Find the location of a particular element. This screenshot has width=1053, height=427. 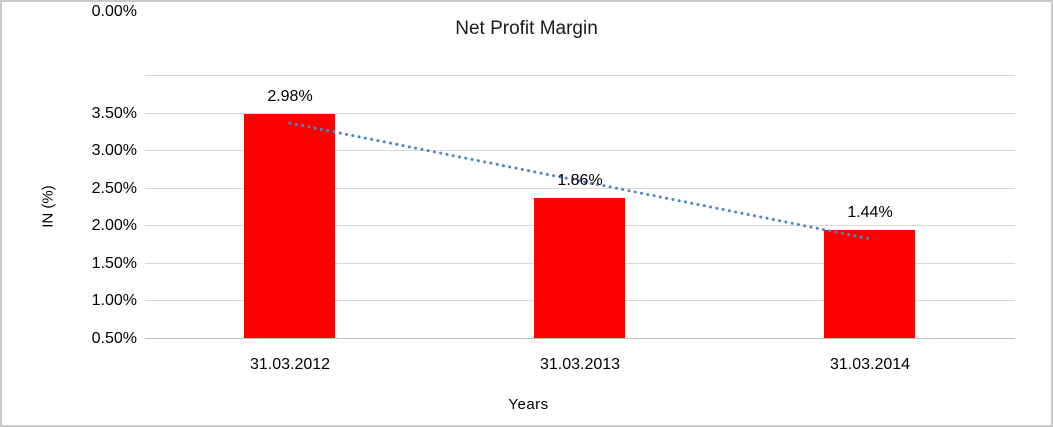

y-tick-label: 0.50% is located at coordinates (114, 338).